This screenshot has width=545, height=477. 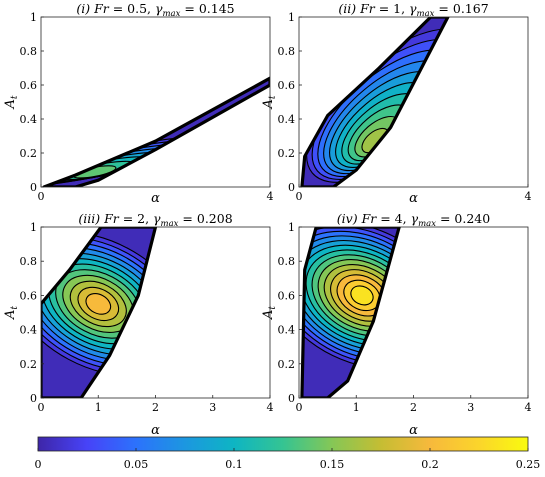 I want to click on title-gamma-value: = 0.240, so click(x=463, y=218).